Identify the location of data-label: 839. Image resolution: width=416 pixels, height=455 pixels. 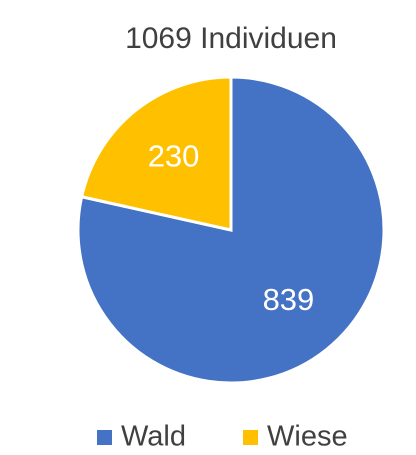
(289, 299).